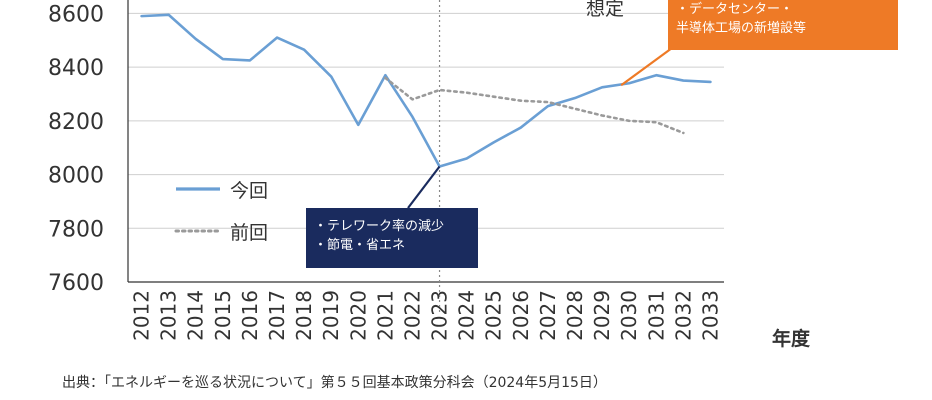  Describe the element at coordinates (602, 315) in the screenshot. I see `x-tick-label-2029: 2029` at that location.